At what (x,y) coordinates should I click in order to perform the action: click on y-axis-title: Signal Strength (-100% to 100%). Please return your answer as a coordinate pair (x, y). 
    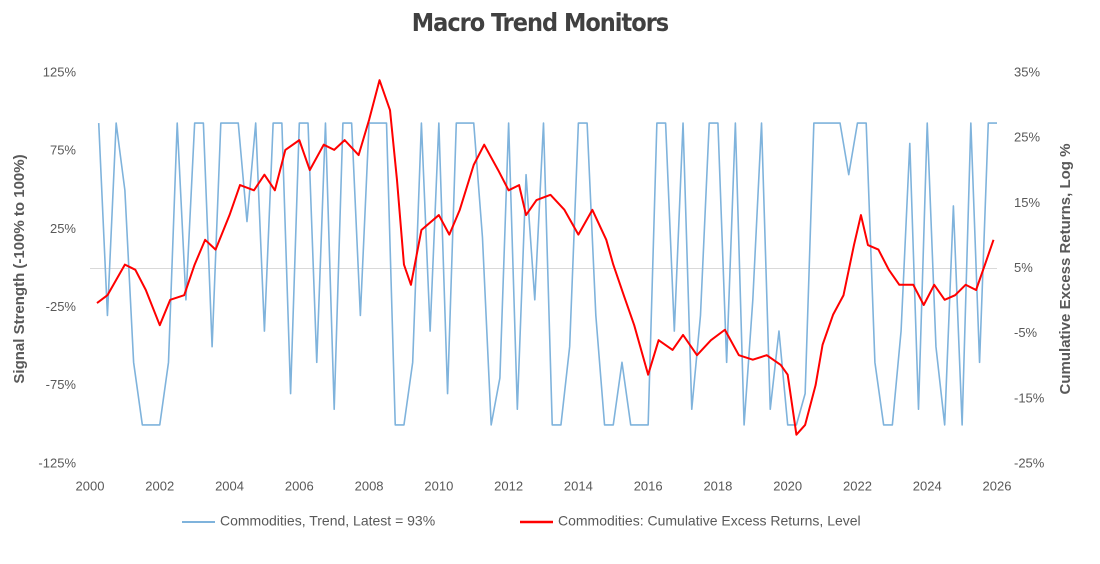
    Looking at the image, I should click on (19, 268).